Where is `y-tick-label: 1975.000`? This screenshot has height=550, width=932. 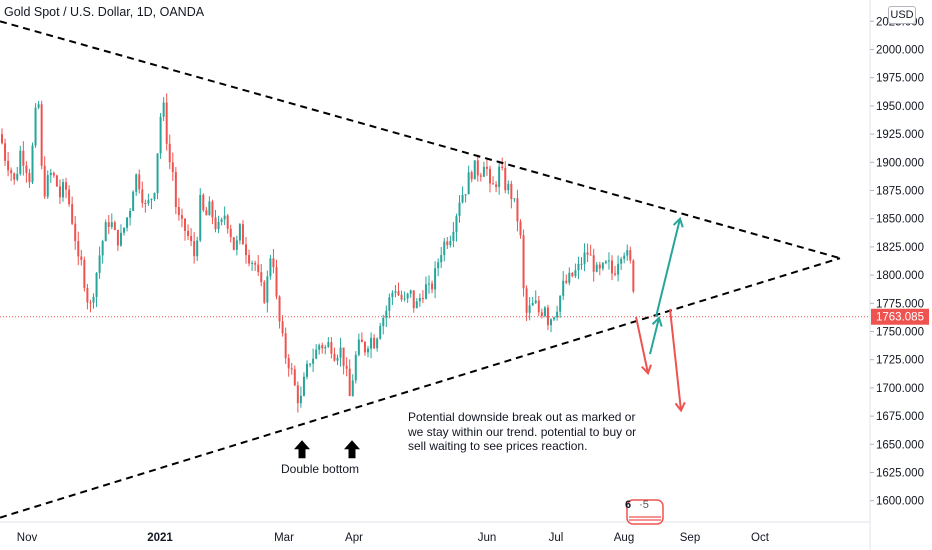 y-tick-label: 1975.000 is located at coordinates (900, 79).